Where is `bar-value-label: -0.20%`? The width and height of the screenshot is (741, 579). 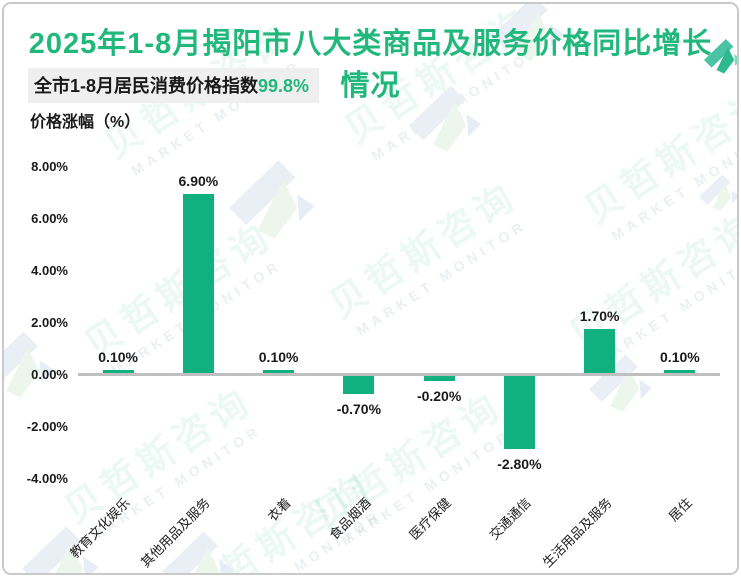 bar-value-label: -0.20% is located at coordinates (439, 396).